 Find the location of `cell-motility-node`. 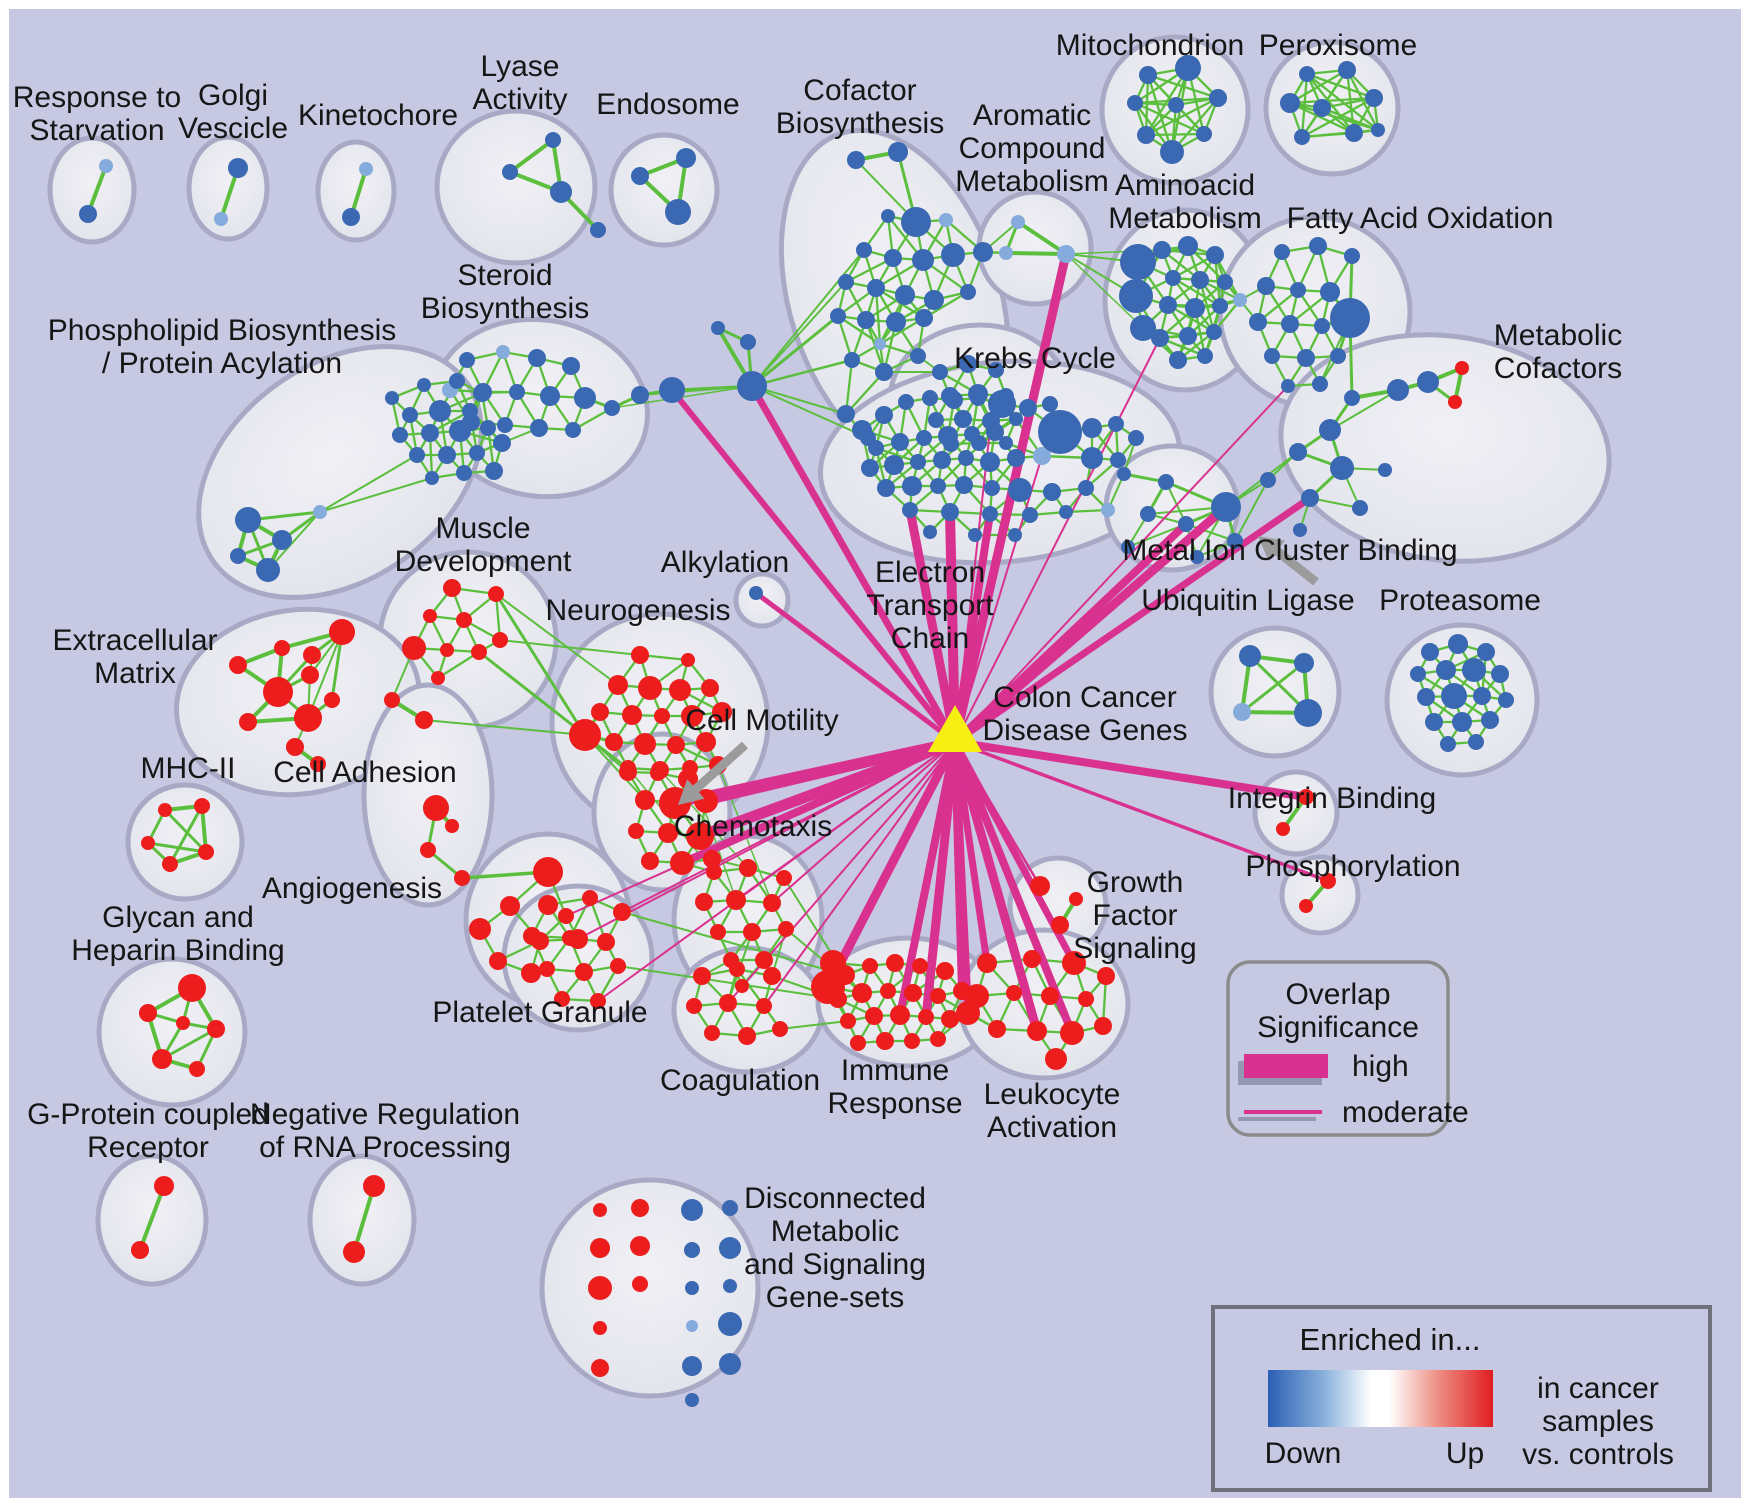

cell-motility-node is located at coordinates (636, 831).